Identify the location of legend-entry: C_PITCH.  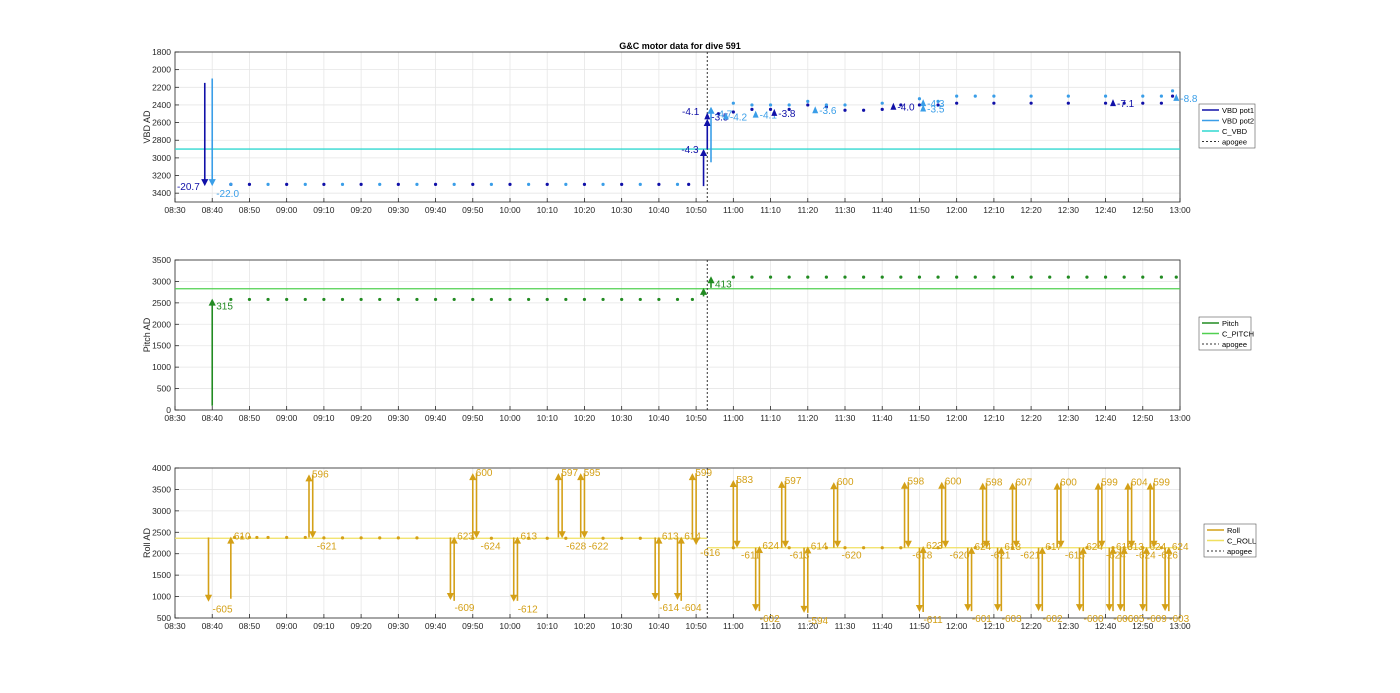
(1238, 334).